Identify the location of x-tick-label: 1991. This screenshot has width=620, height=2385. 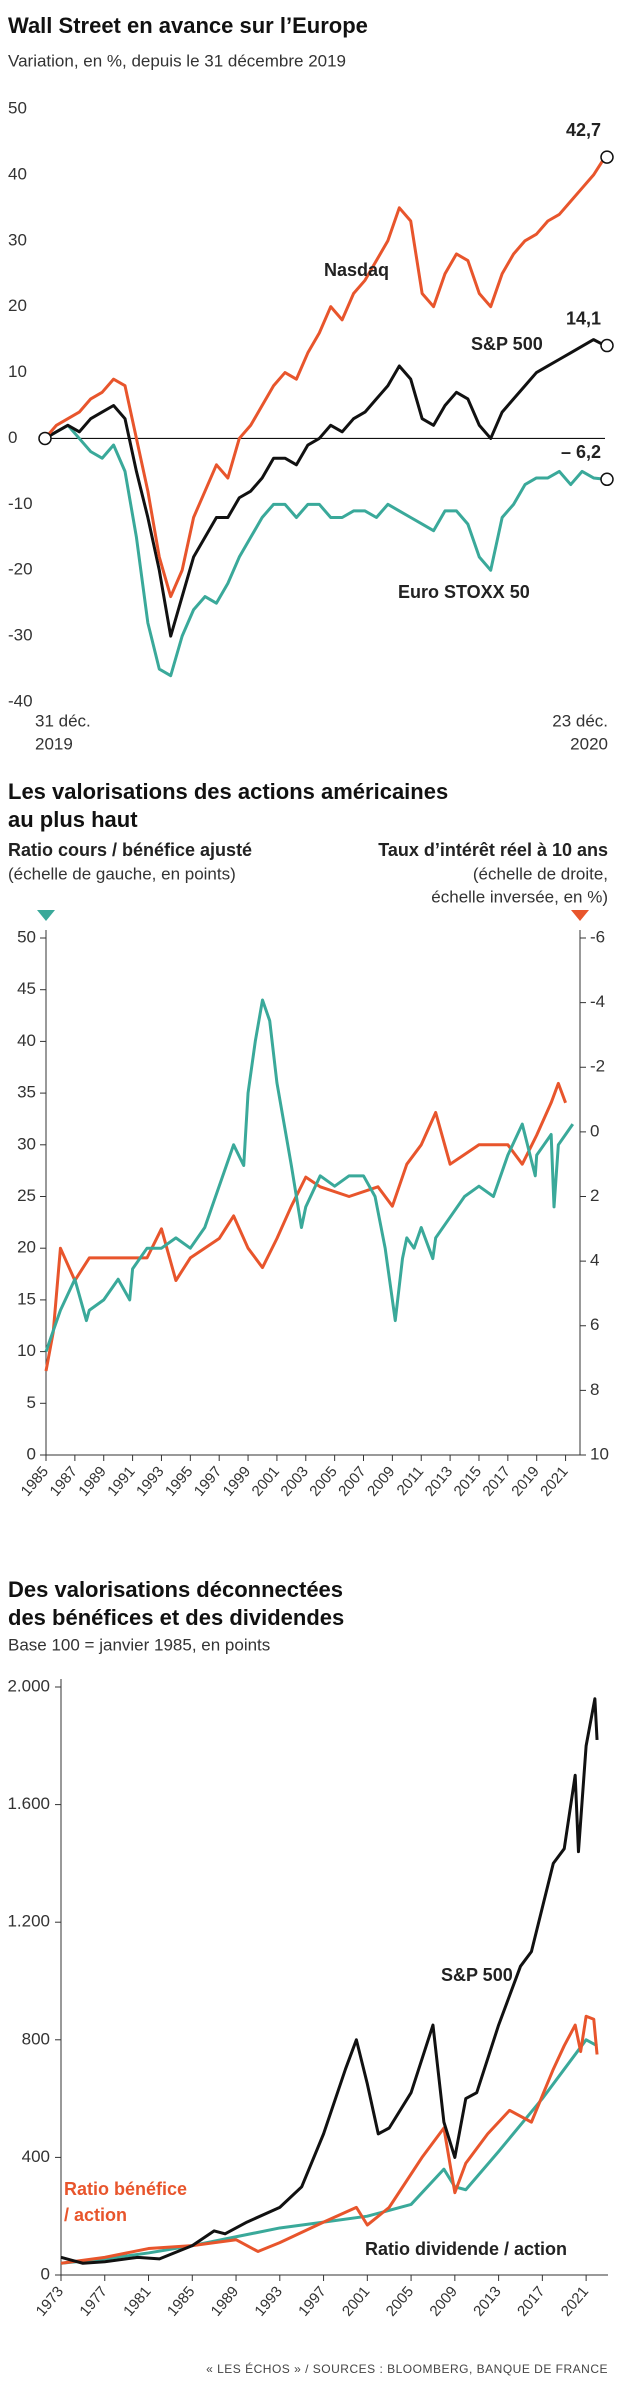
(121, 1481).